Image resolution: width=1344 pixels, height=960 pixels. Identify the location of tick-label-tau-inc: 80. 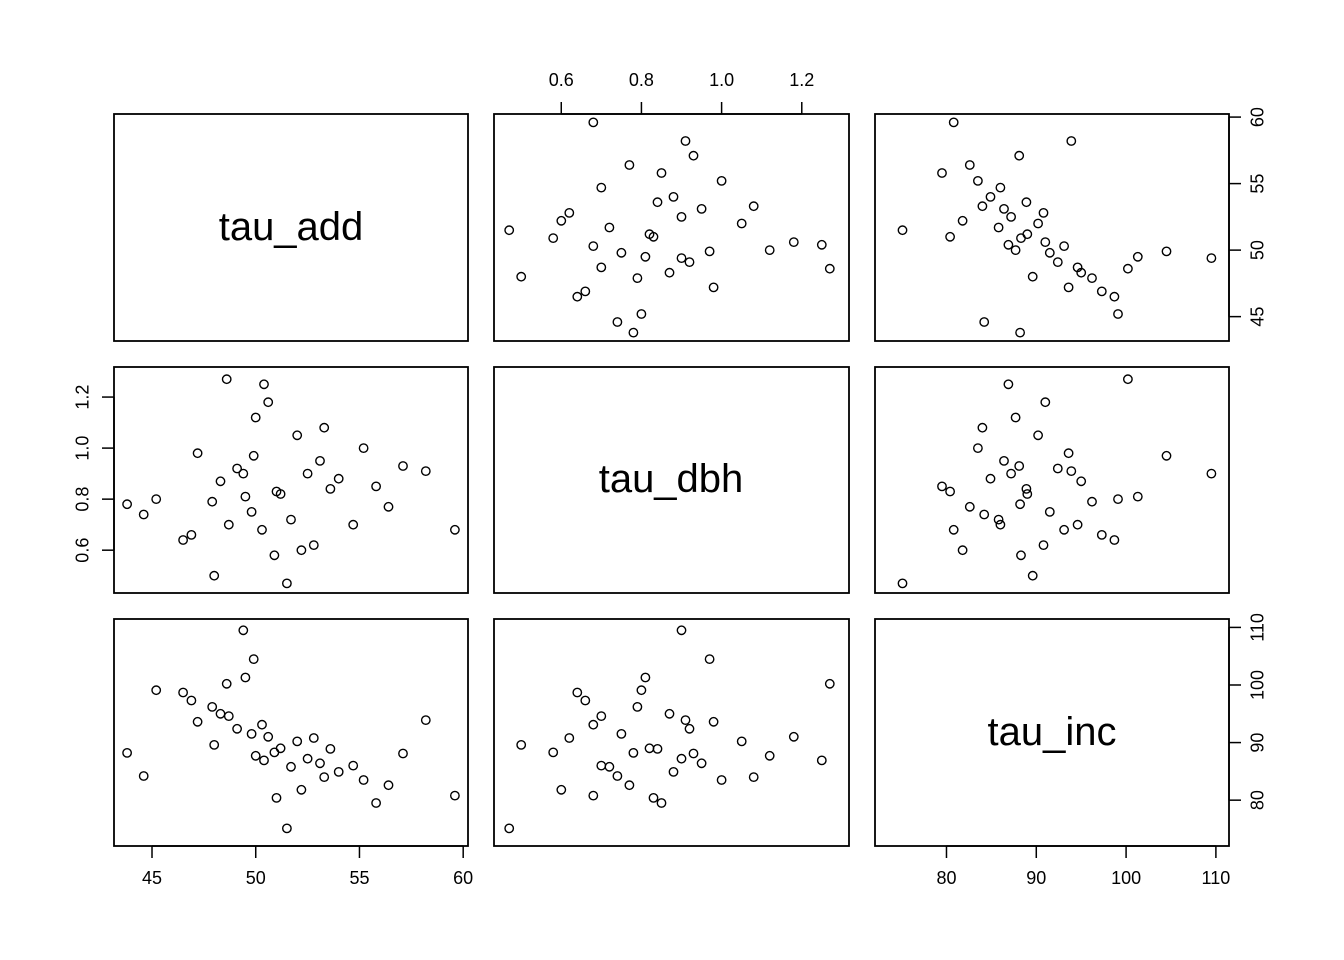
(1258, 800).